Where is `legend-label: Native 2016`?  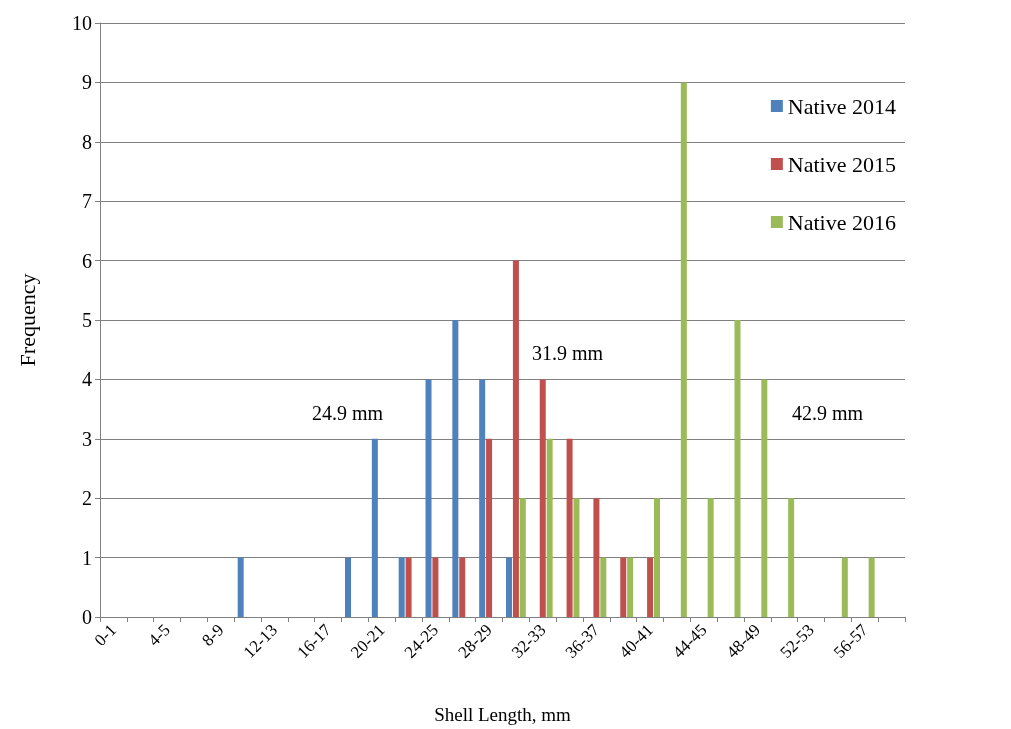 legend-label: Native 2016 is located at coordinates (842, 222).